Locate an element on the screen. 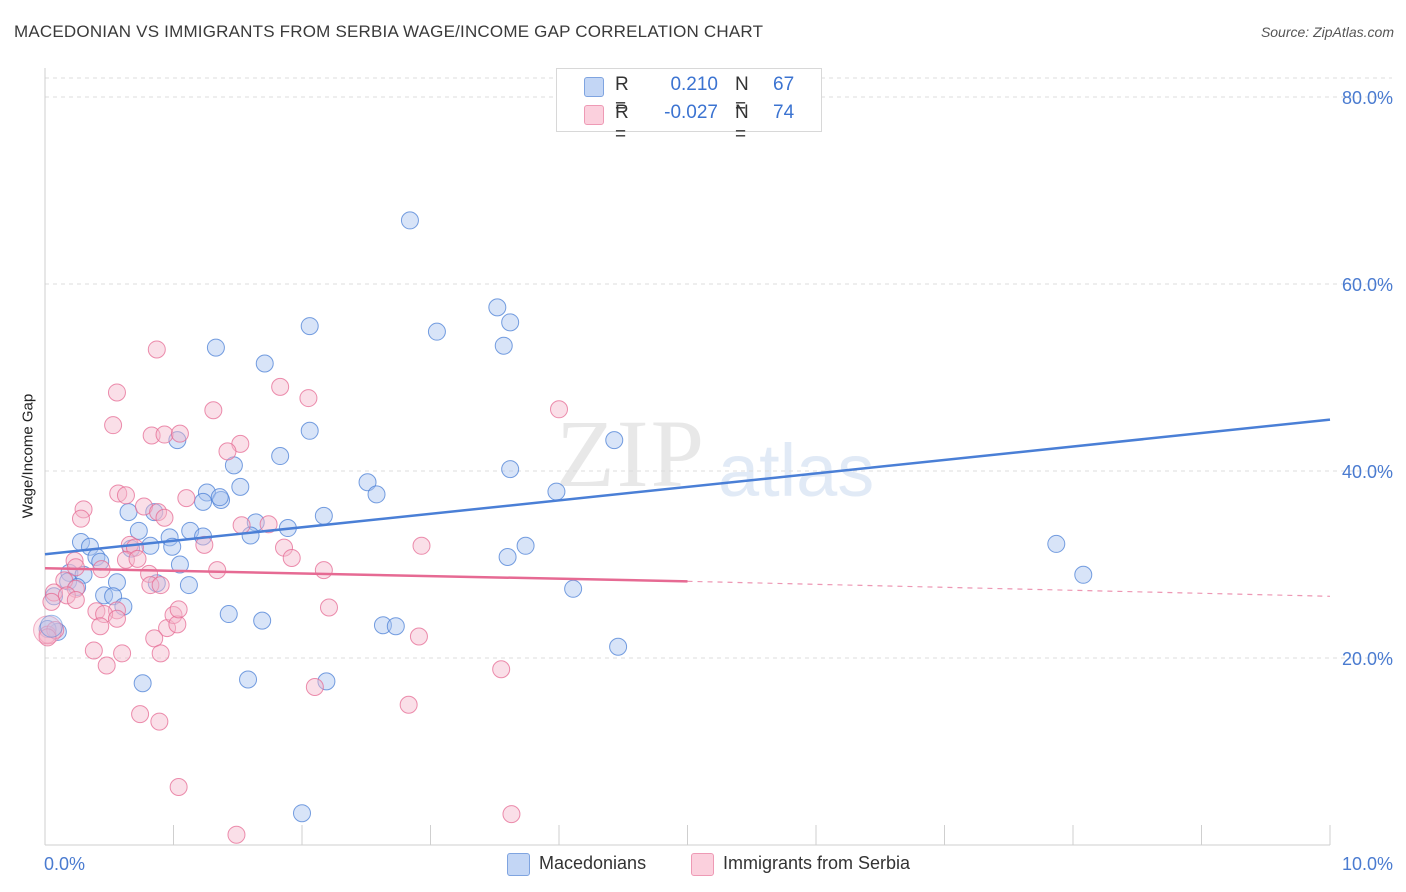 This screenshot has width=1406, height=892. watermark-zip: ZIP is located at coordinates (631, 453).